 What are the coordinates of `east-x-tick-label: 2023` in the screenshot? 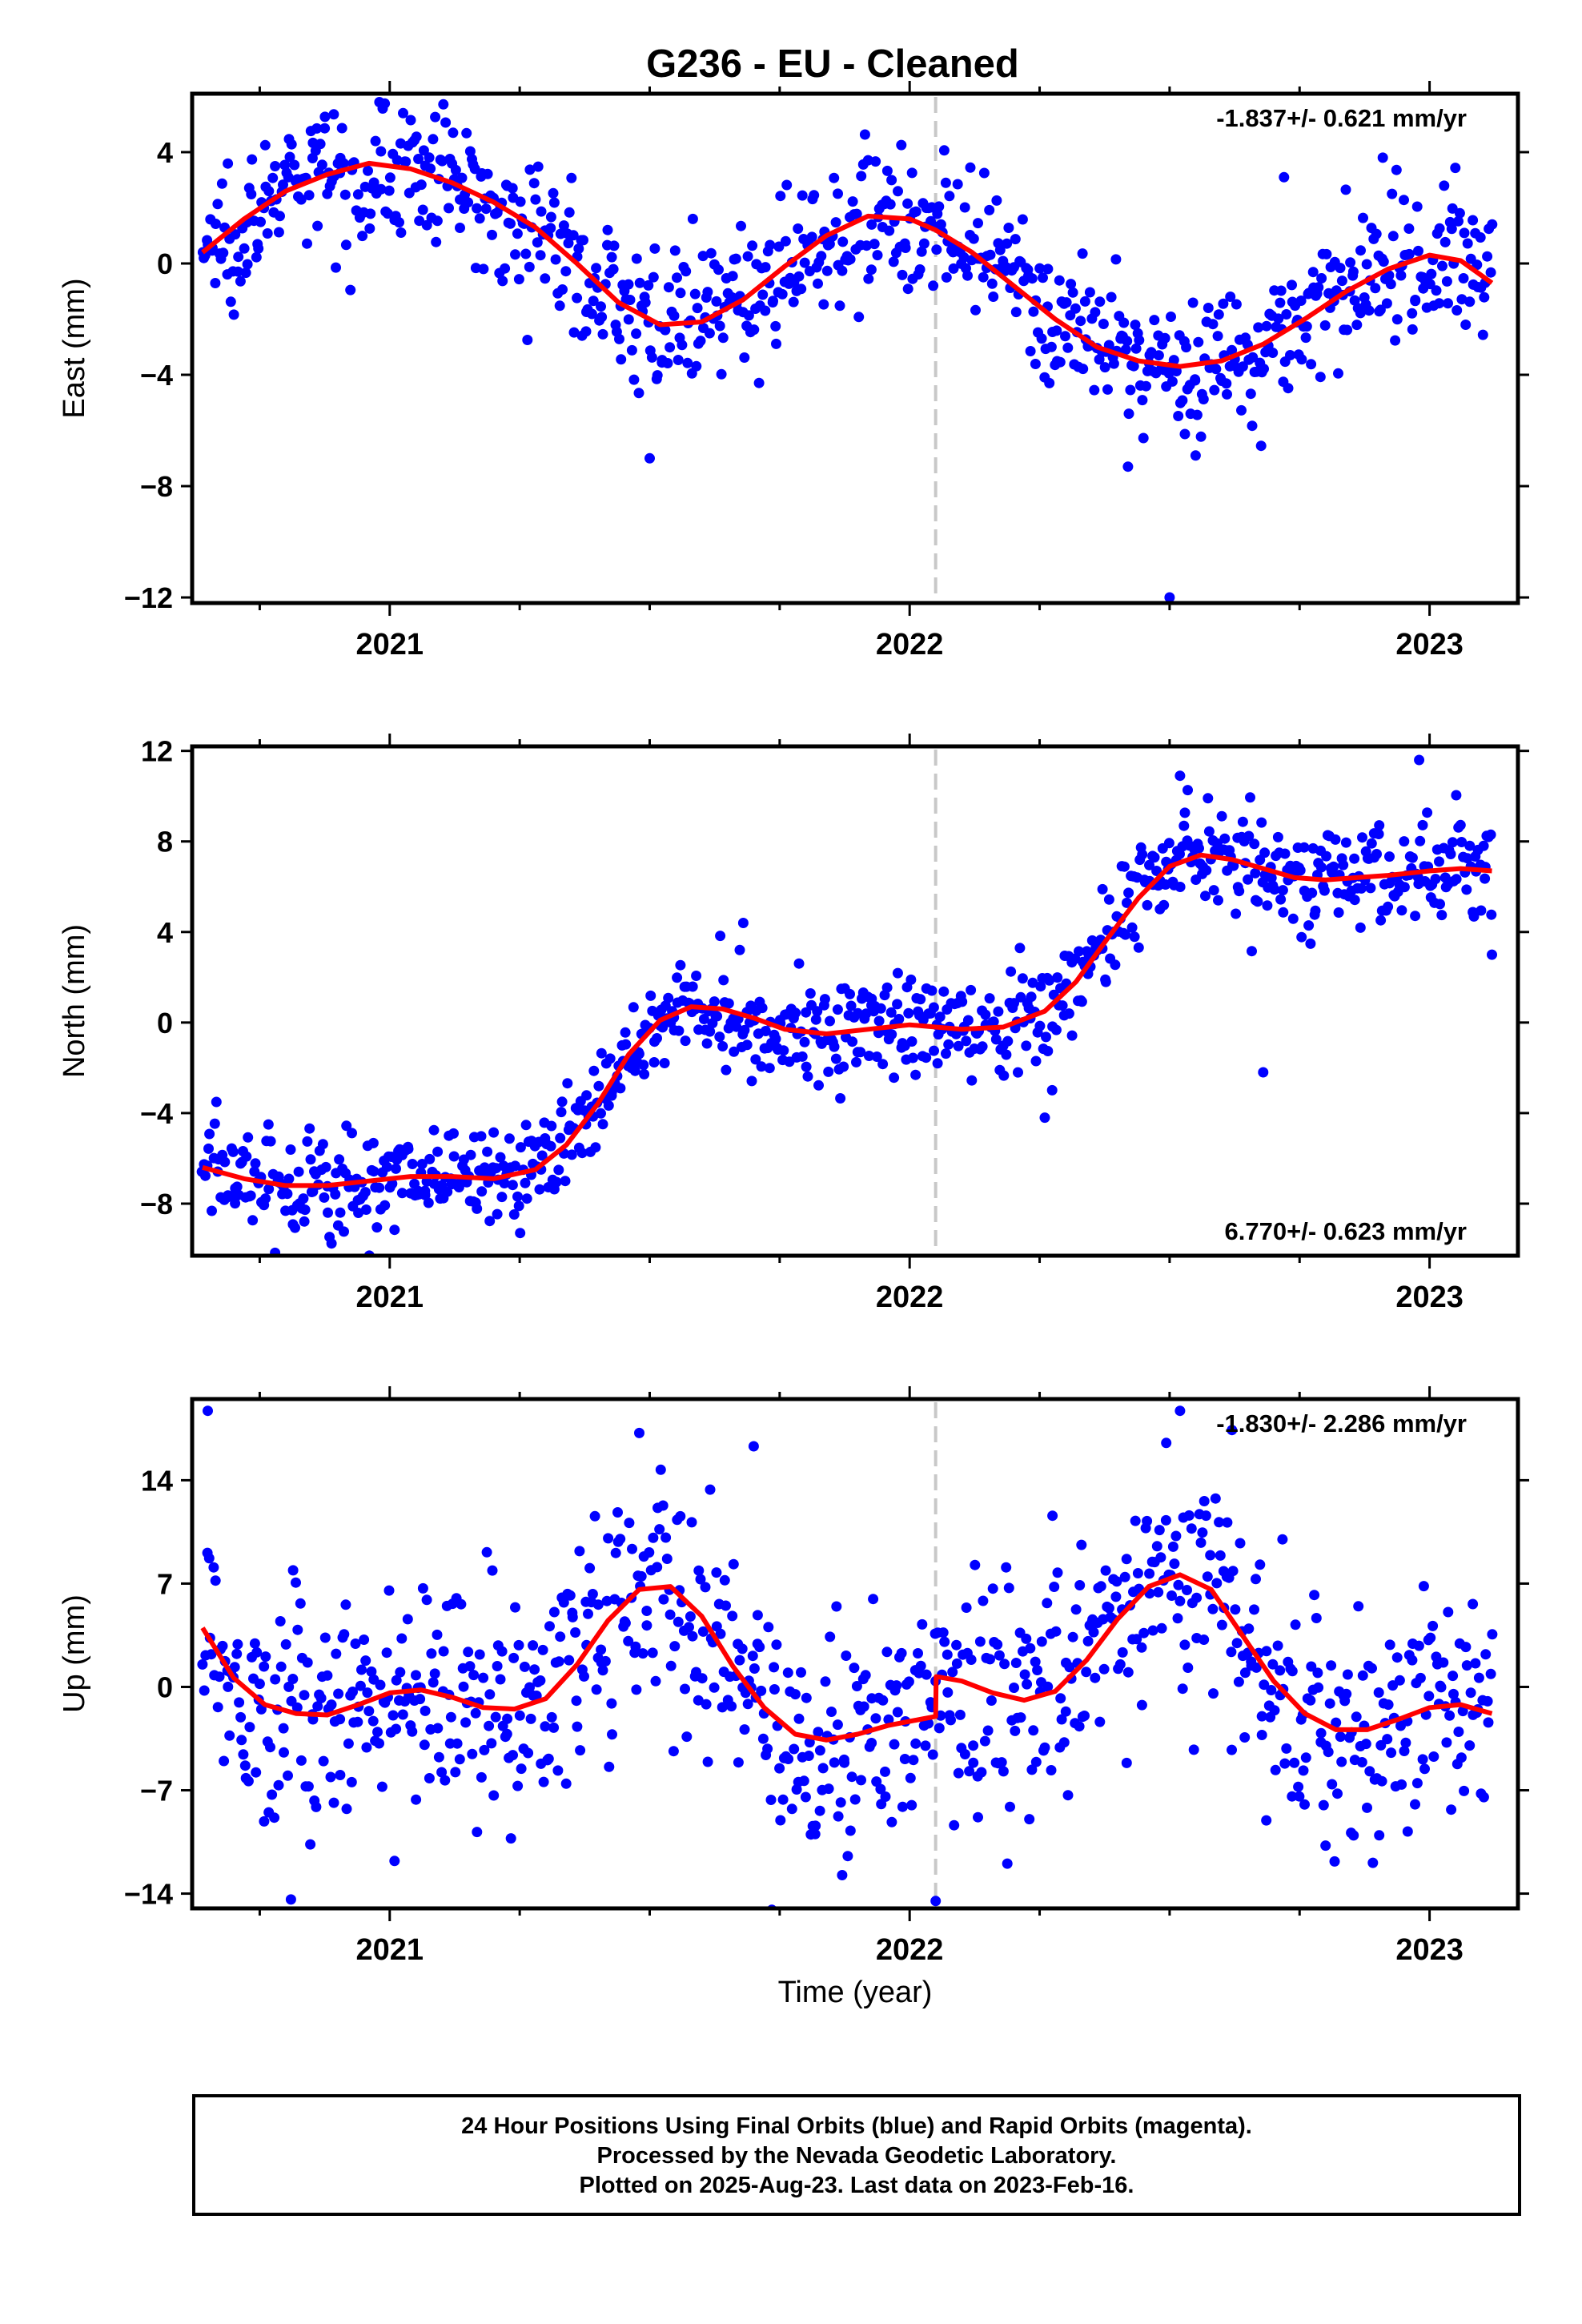 It's located at (1430, 644).